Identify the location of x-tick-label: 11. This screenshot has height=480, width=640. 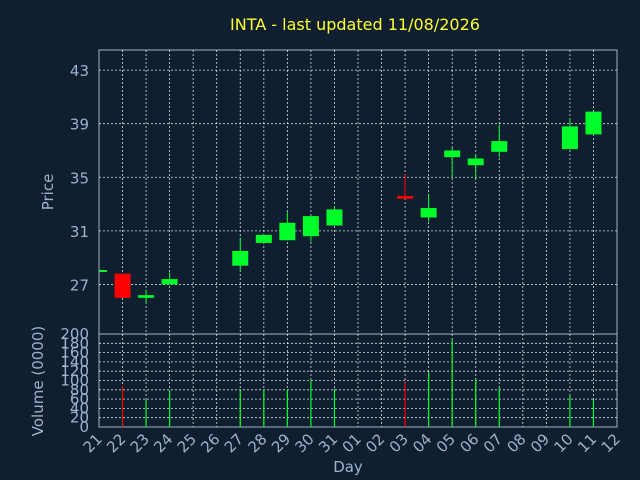
(587, 443).